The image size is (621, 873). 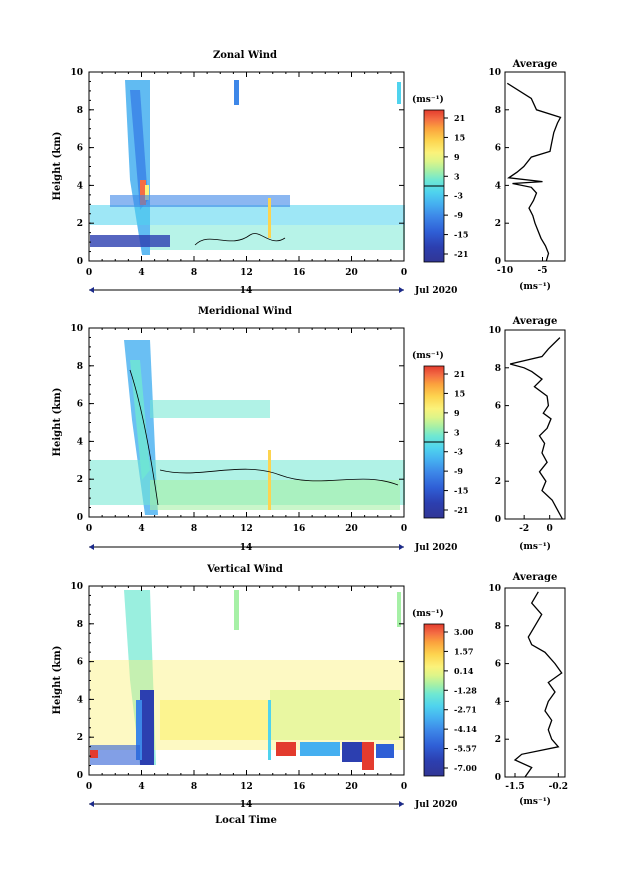 I want to click on colorbar-tick-label: 3.00, so click(x=464, y=632).